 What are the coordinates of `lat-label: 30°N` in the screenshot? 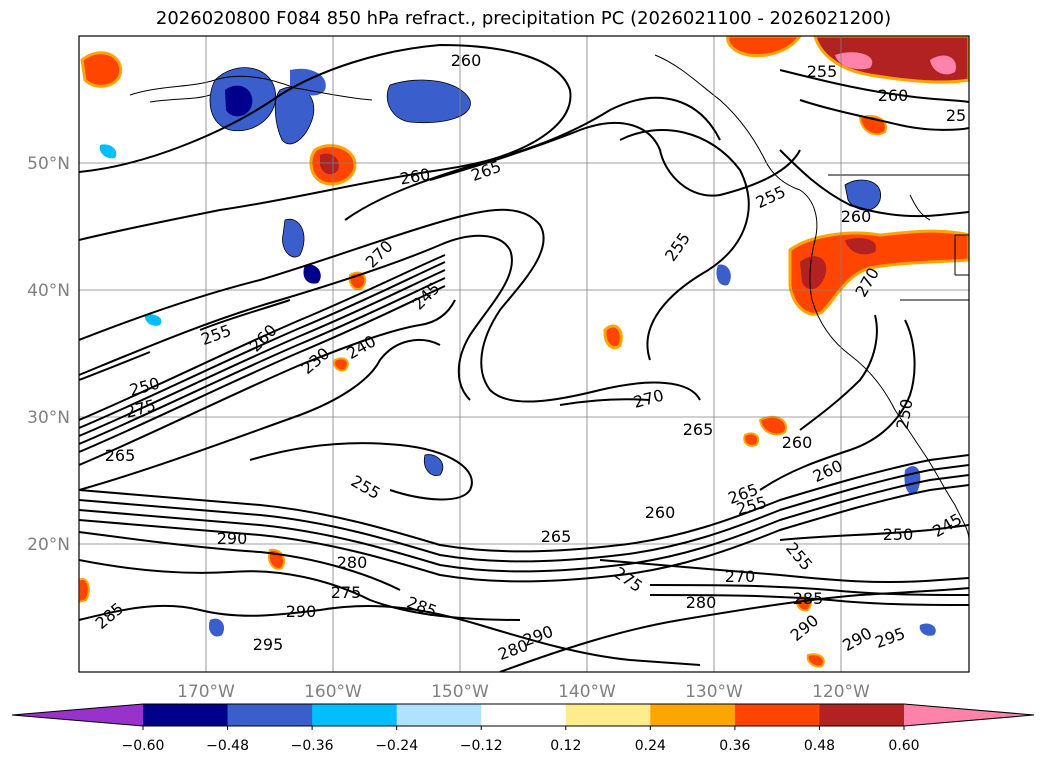 It's located at (48, 418).